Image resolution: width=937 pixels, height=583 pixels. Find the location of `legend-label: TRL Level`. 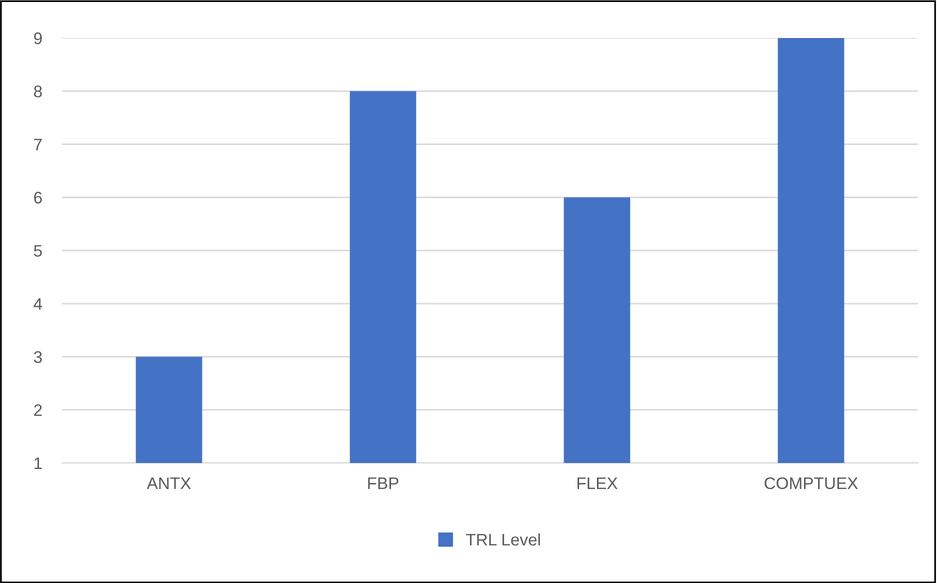

legend-label: TRL Level is located at coordinates (503, 539).